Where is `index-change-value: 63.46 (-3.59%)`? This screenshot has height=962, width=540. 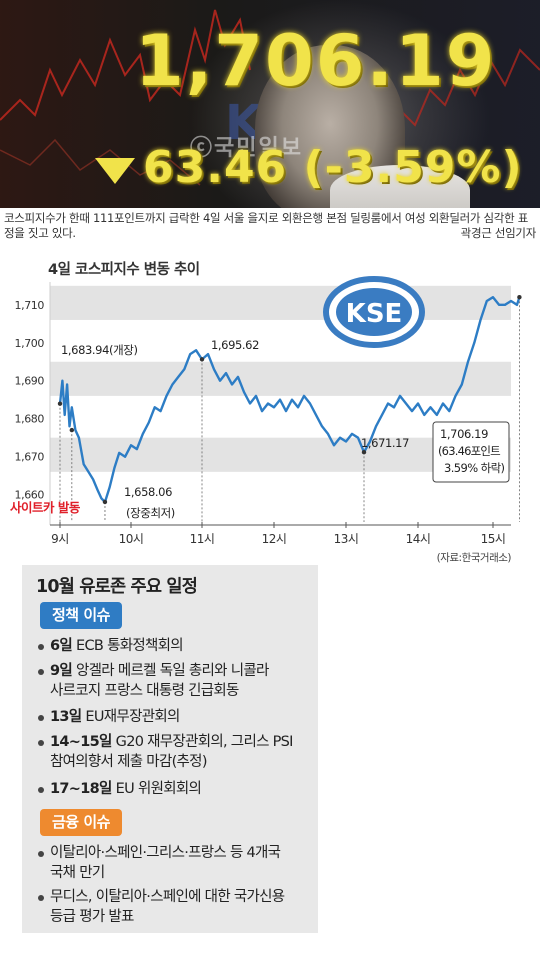 index-change-value: 63.46 (-3.59%) is located at coordinates (333, 167).